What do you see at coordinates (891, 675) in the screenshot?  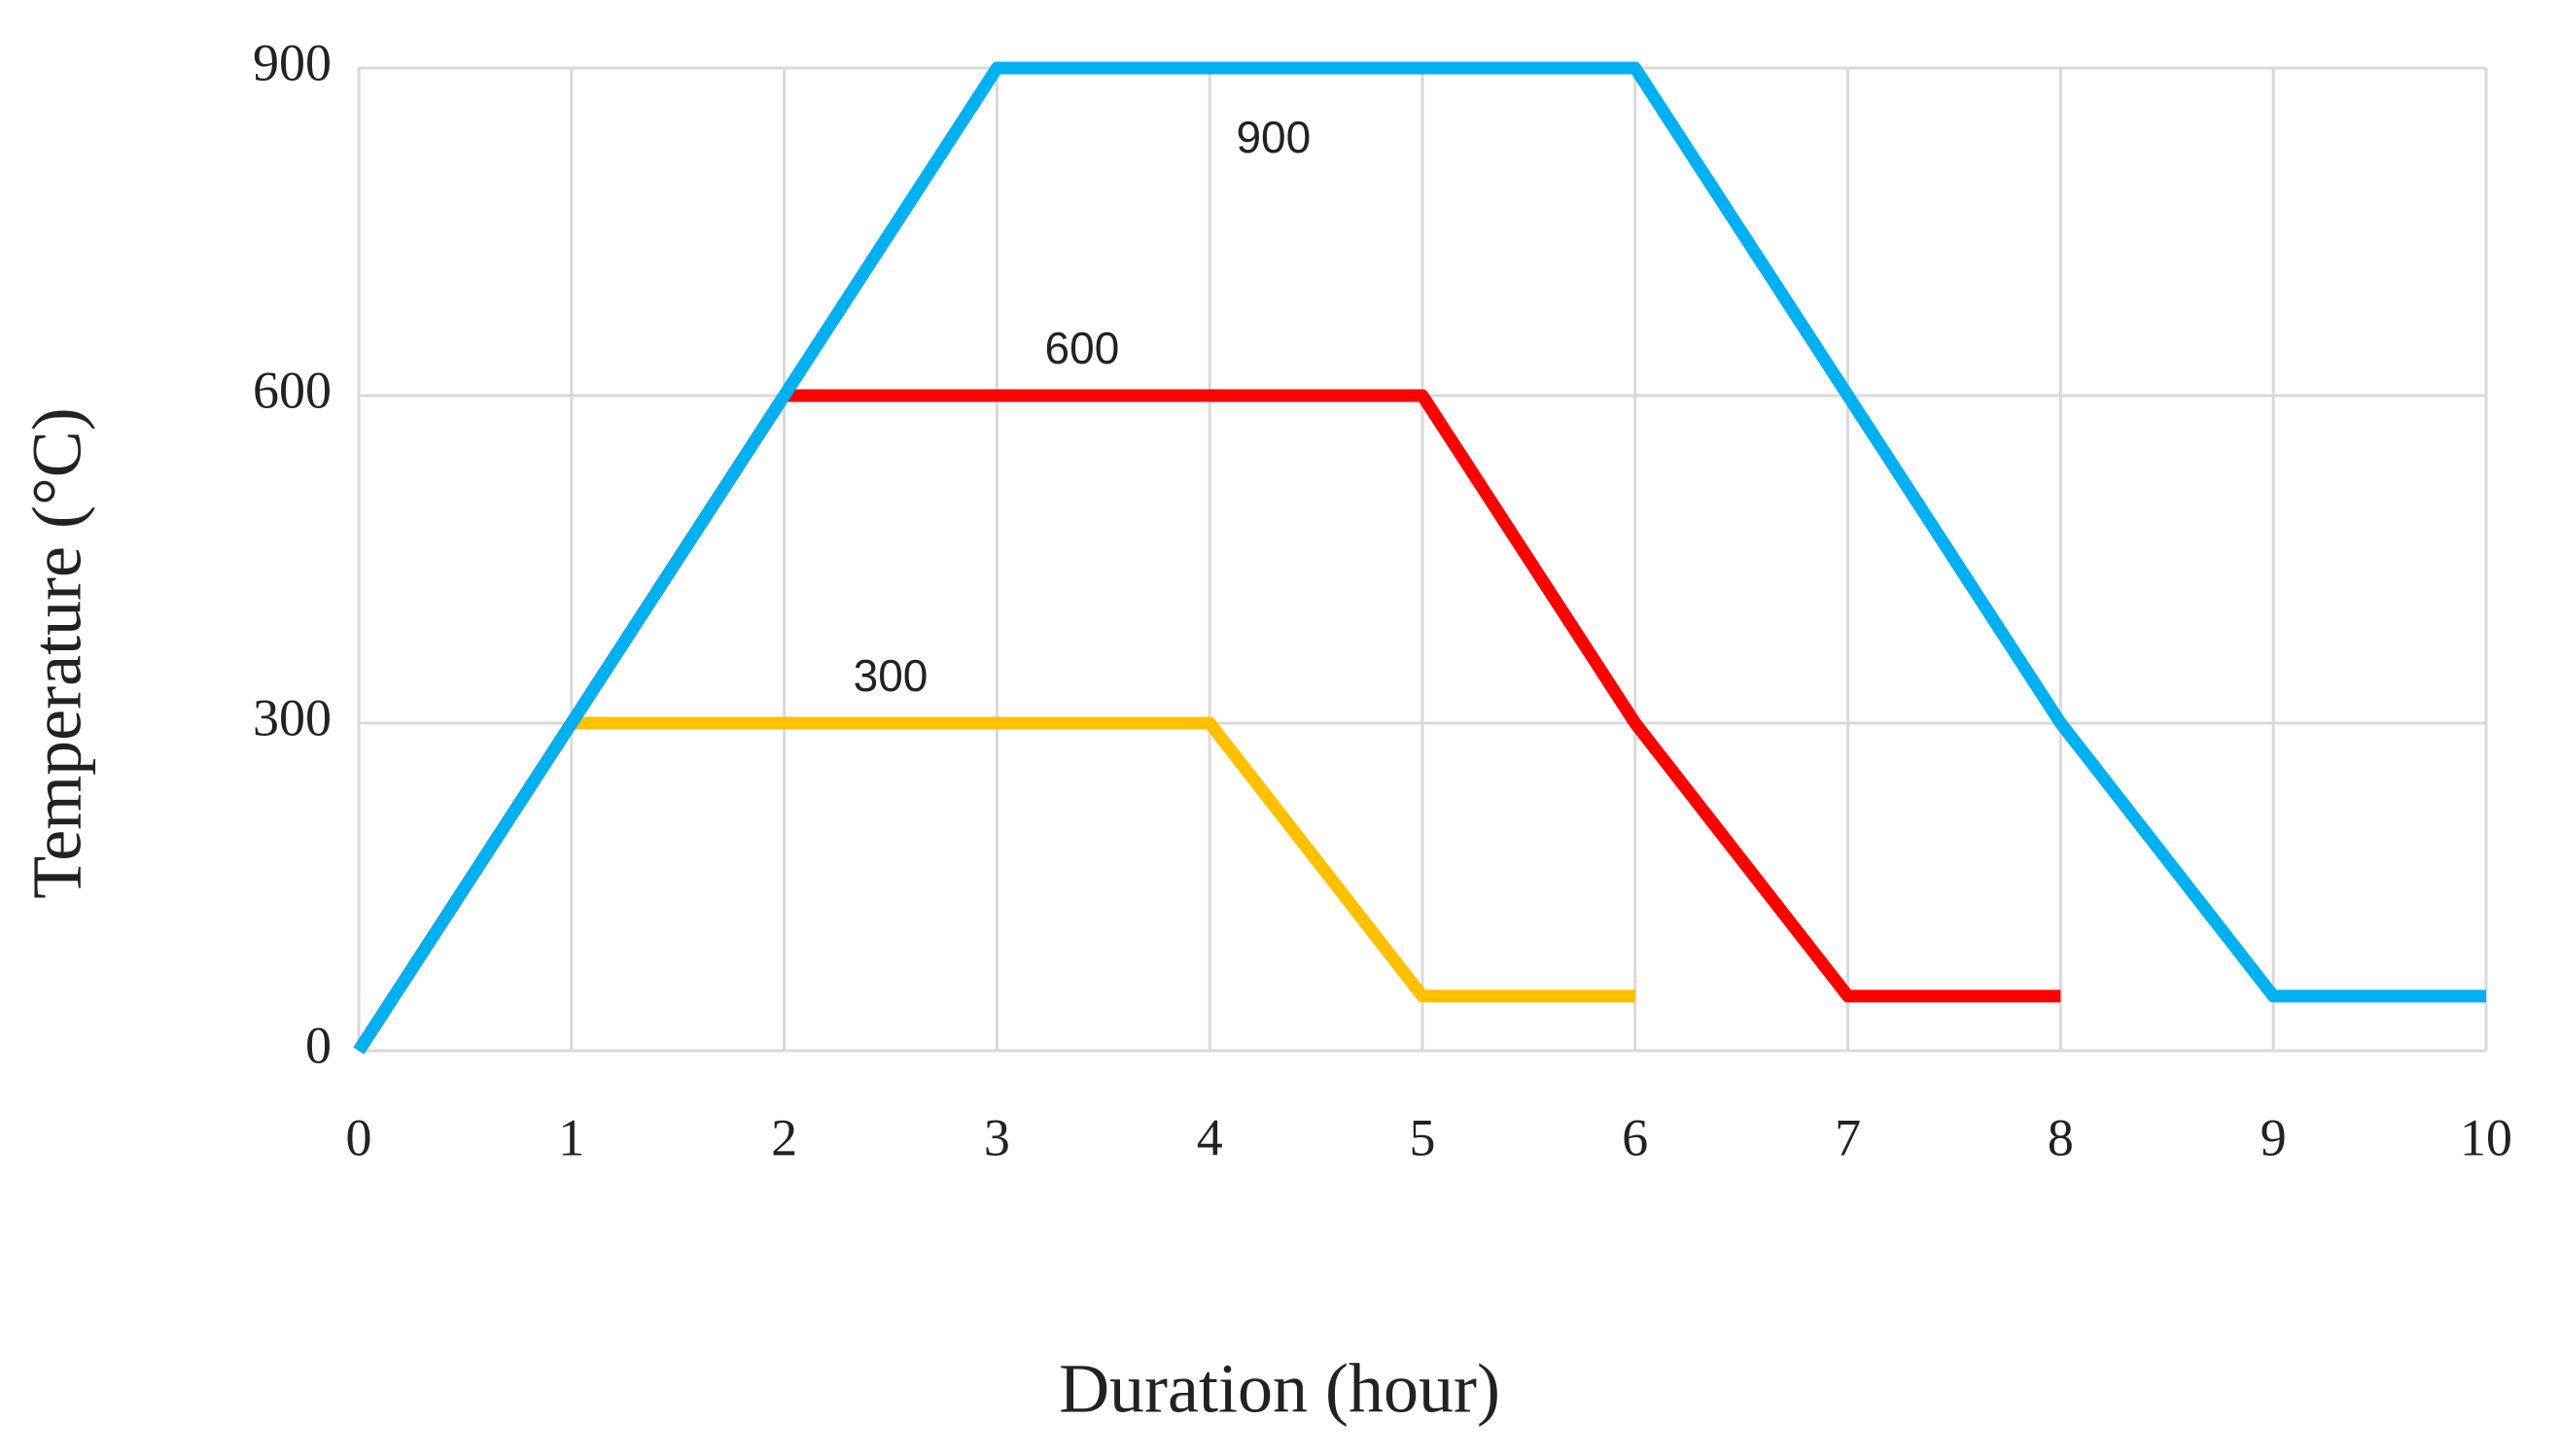 I see `series-label: 300` at bounding box center [891, 675].